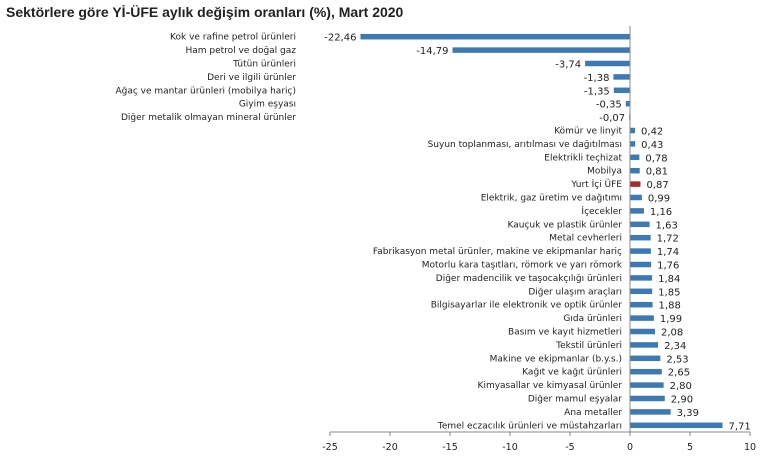 The image size is (770, 460). Describe the element at coordinates (390, 447) in the screenshot. I see `tick-label: -20` at that location.